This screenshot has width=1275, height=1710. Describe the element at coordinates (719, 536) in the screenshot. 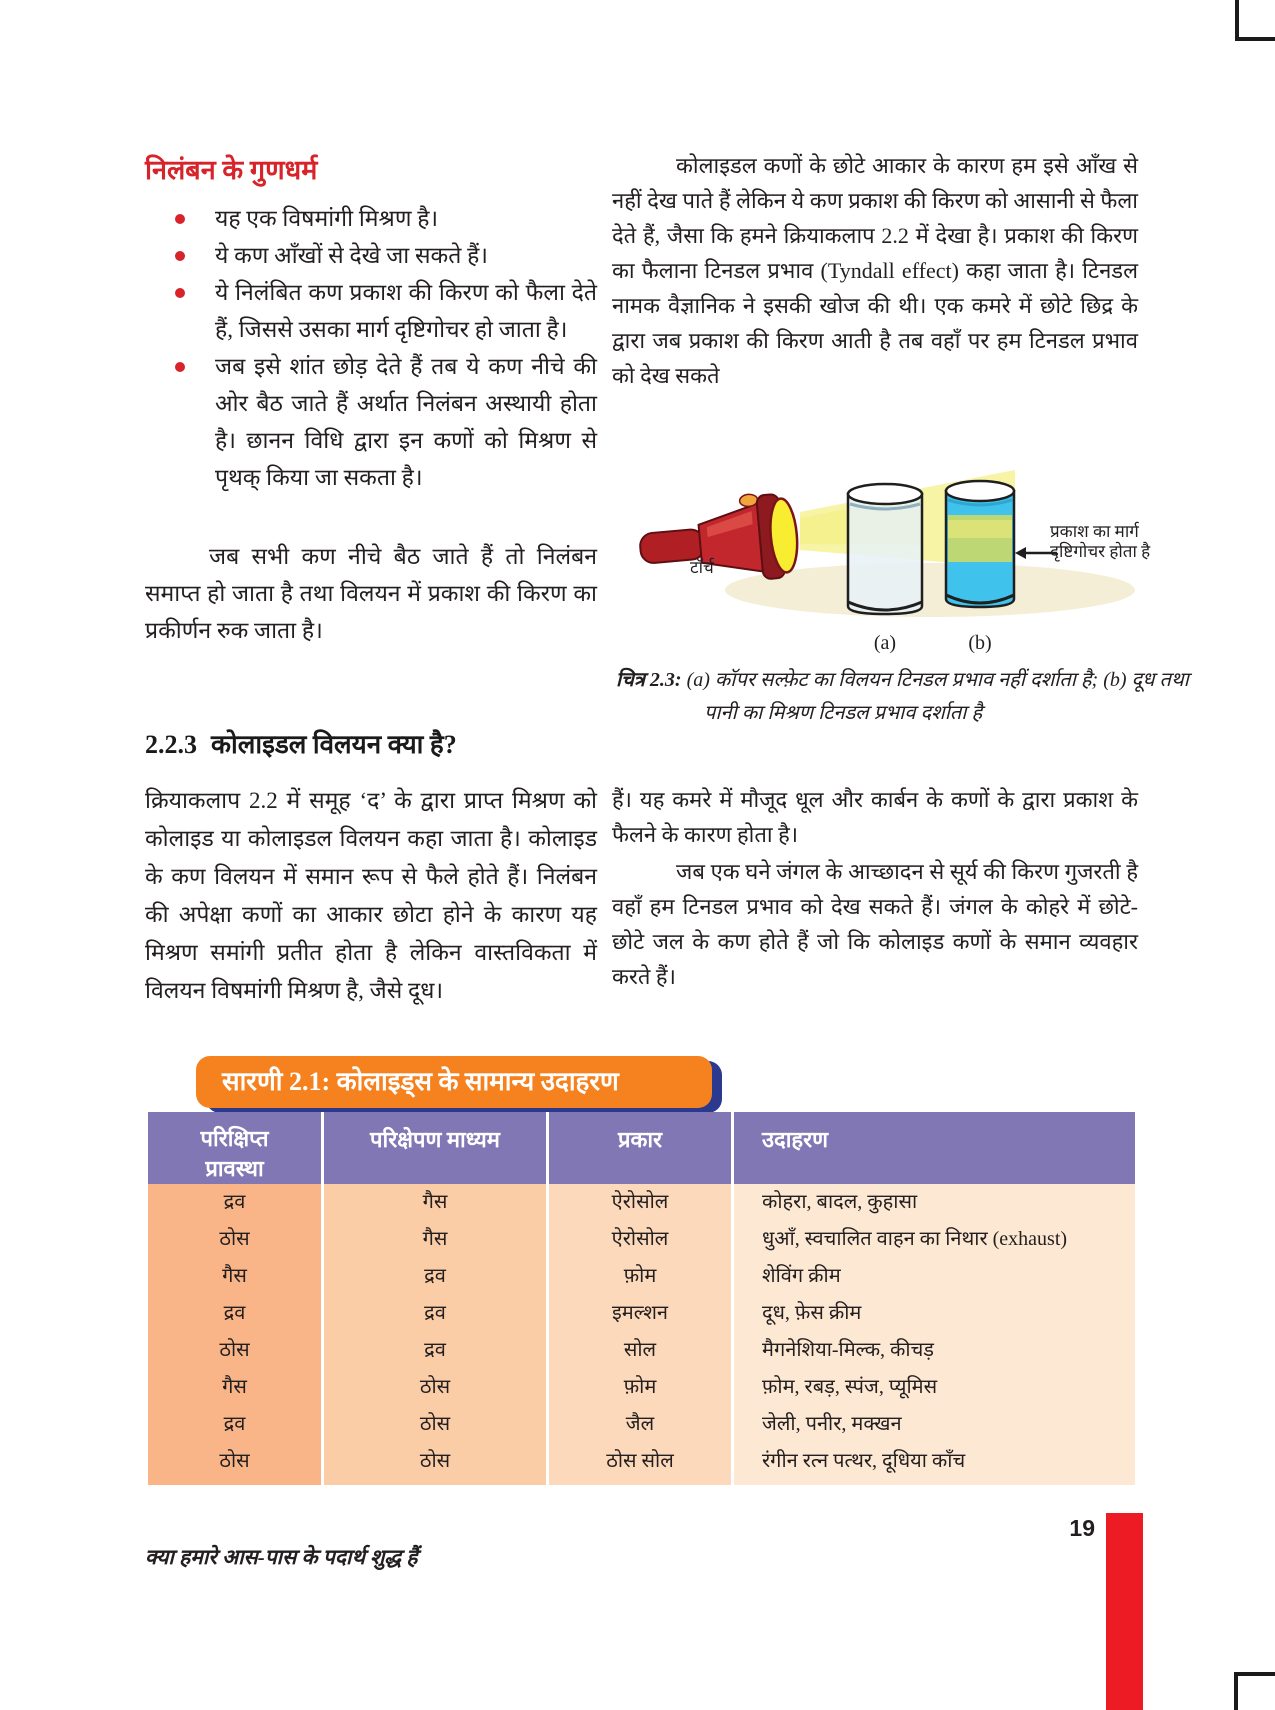

I see `torch-icon` at that location.